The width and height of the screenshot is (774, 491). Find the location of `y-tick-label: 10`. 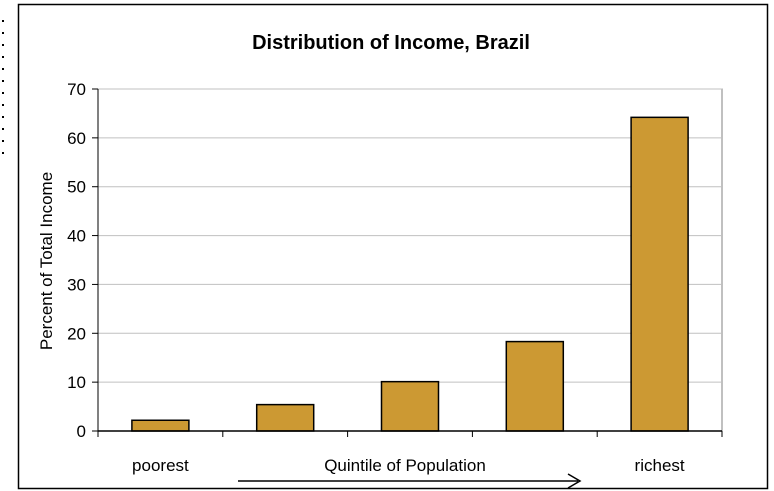

y-tick-label: 10 is located at coordinates (76, 382).